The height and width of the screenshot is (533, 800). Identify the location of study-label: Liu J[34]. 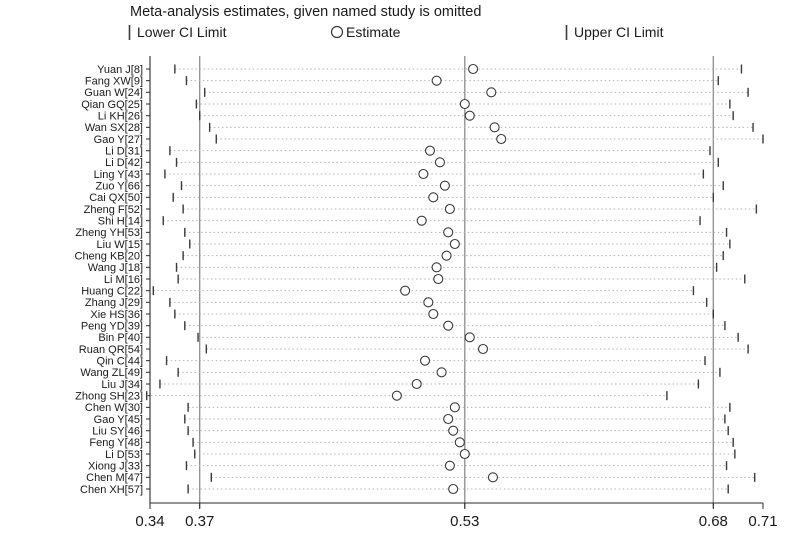
(122, 385).